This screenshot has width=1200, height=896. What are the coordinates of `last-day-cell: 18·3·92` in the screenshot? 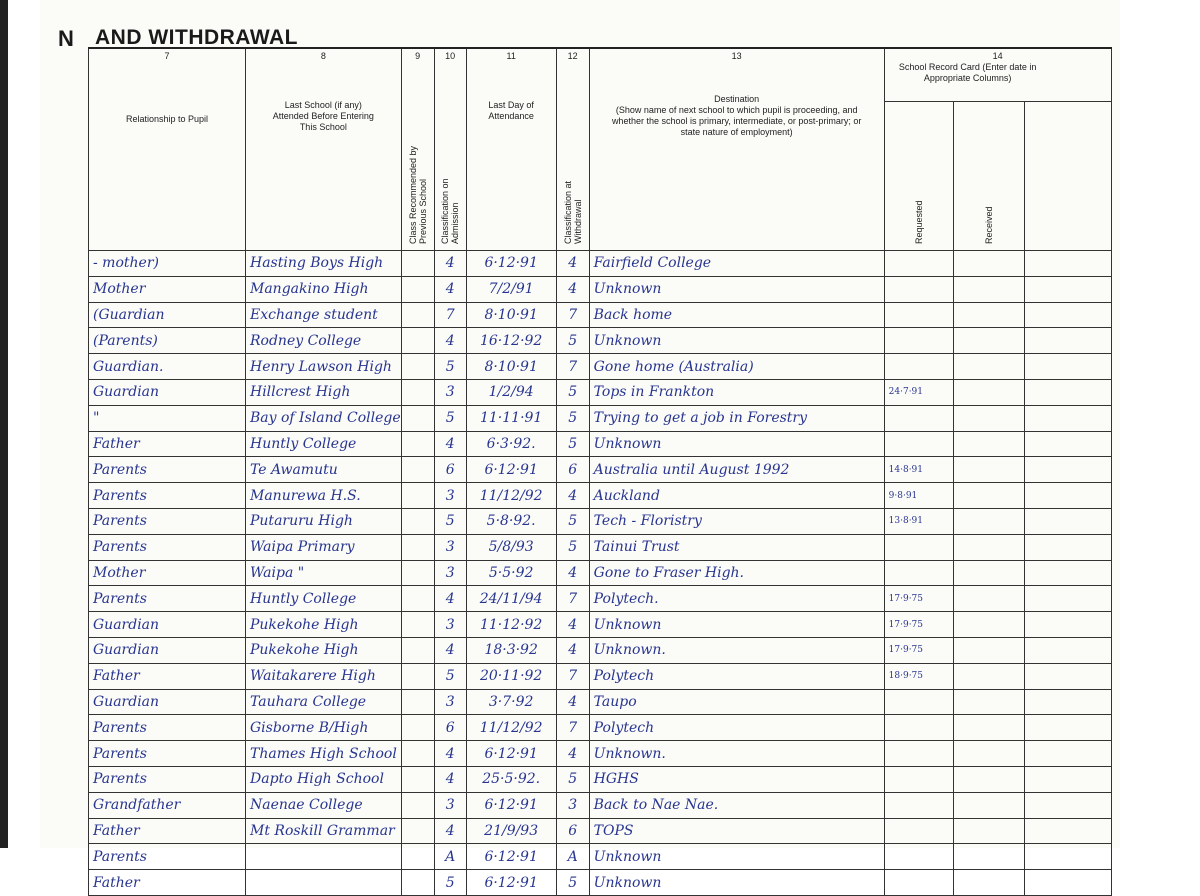 It's located at (511, 650).